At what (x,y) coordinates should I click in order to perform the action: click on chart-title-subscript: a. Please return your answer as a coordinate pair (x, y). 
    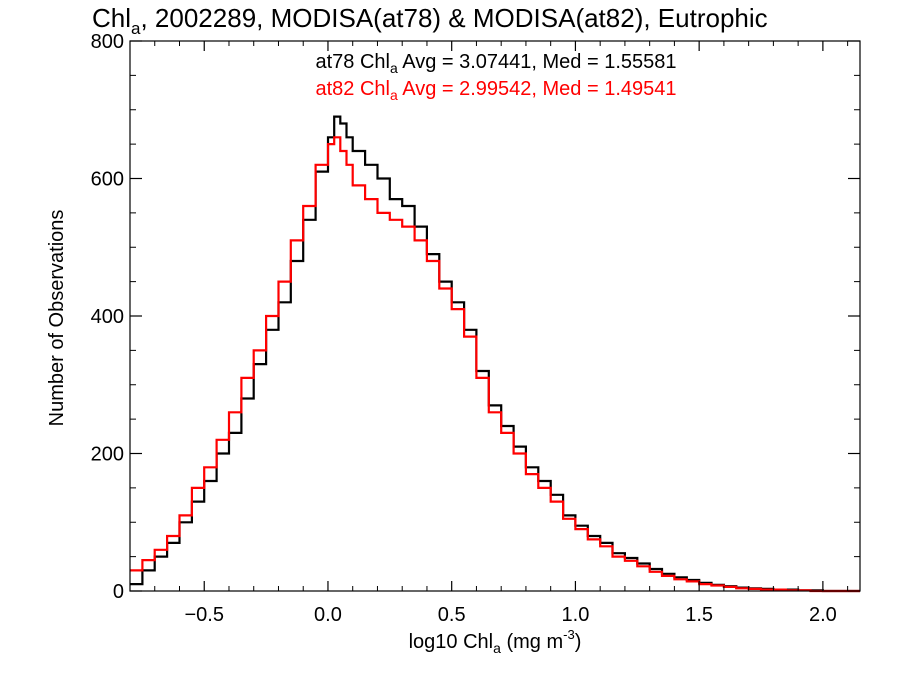
    Looking at the image, I should click on (136, 28).